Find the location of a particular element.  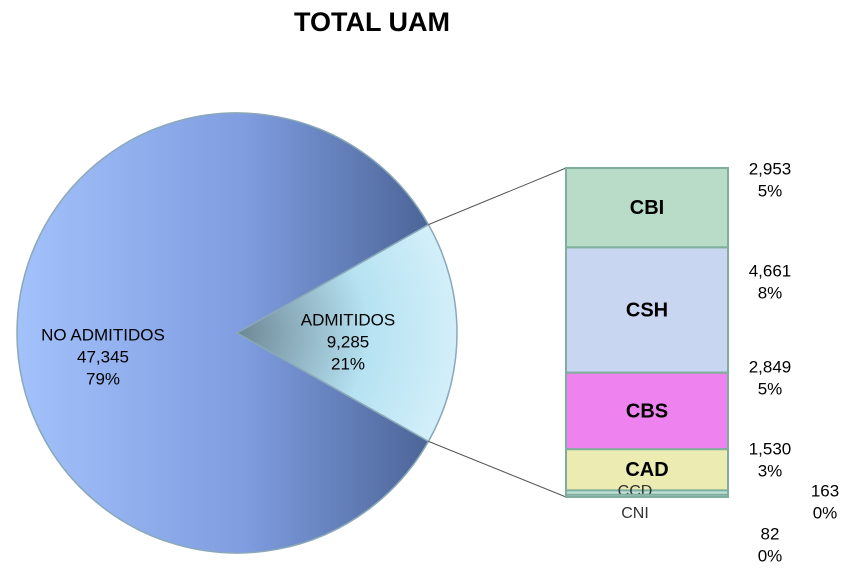

segment-label: CSH is located at coordinates (647, 310).